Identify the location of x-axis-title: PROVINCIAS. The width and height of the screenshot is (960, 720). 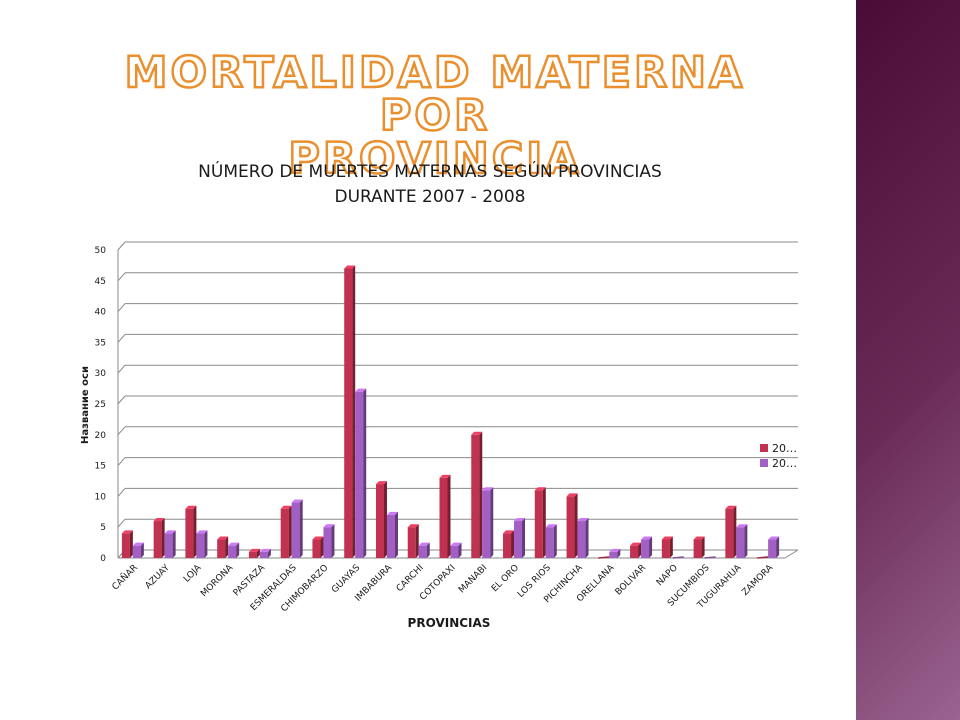
(449, 623).